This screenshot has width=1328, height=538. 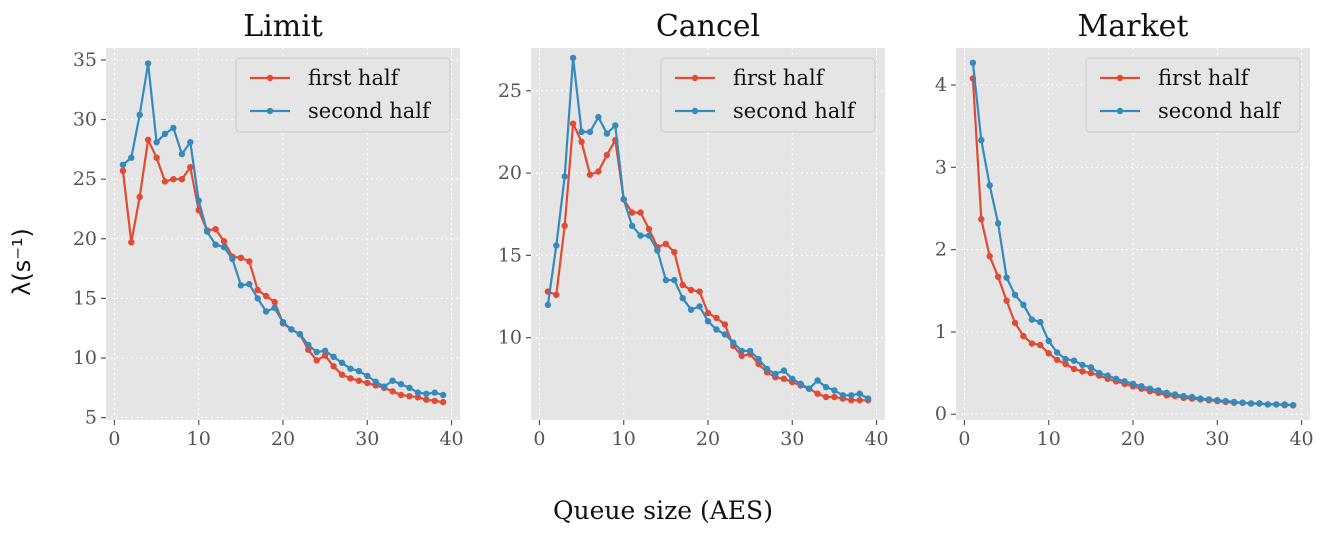 What do you see at coordinates (964, 439) in the screenshot?
I see `x-tick-label: 0` at bounding box center [964, 439].